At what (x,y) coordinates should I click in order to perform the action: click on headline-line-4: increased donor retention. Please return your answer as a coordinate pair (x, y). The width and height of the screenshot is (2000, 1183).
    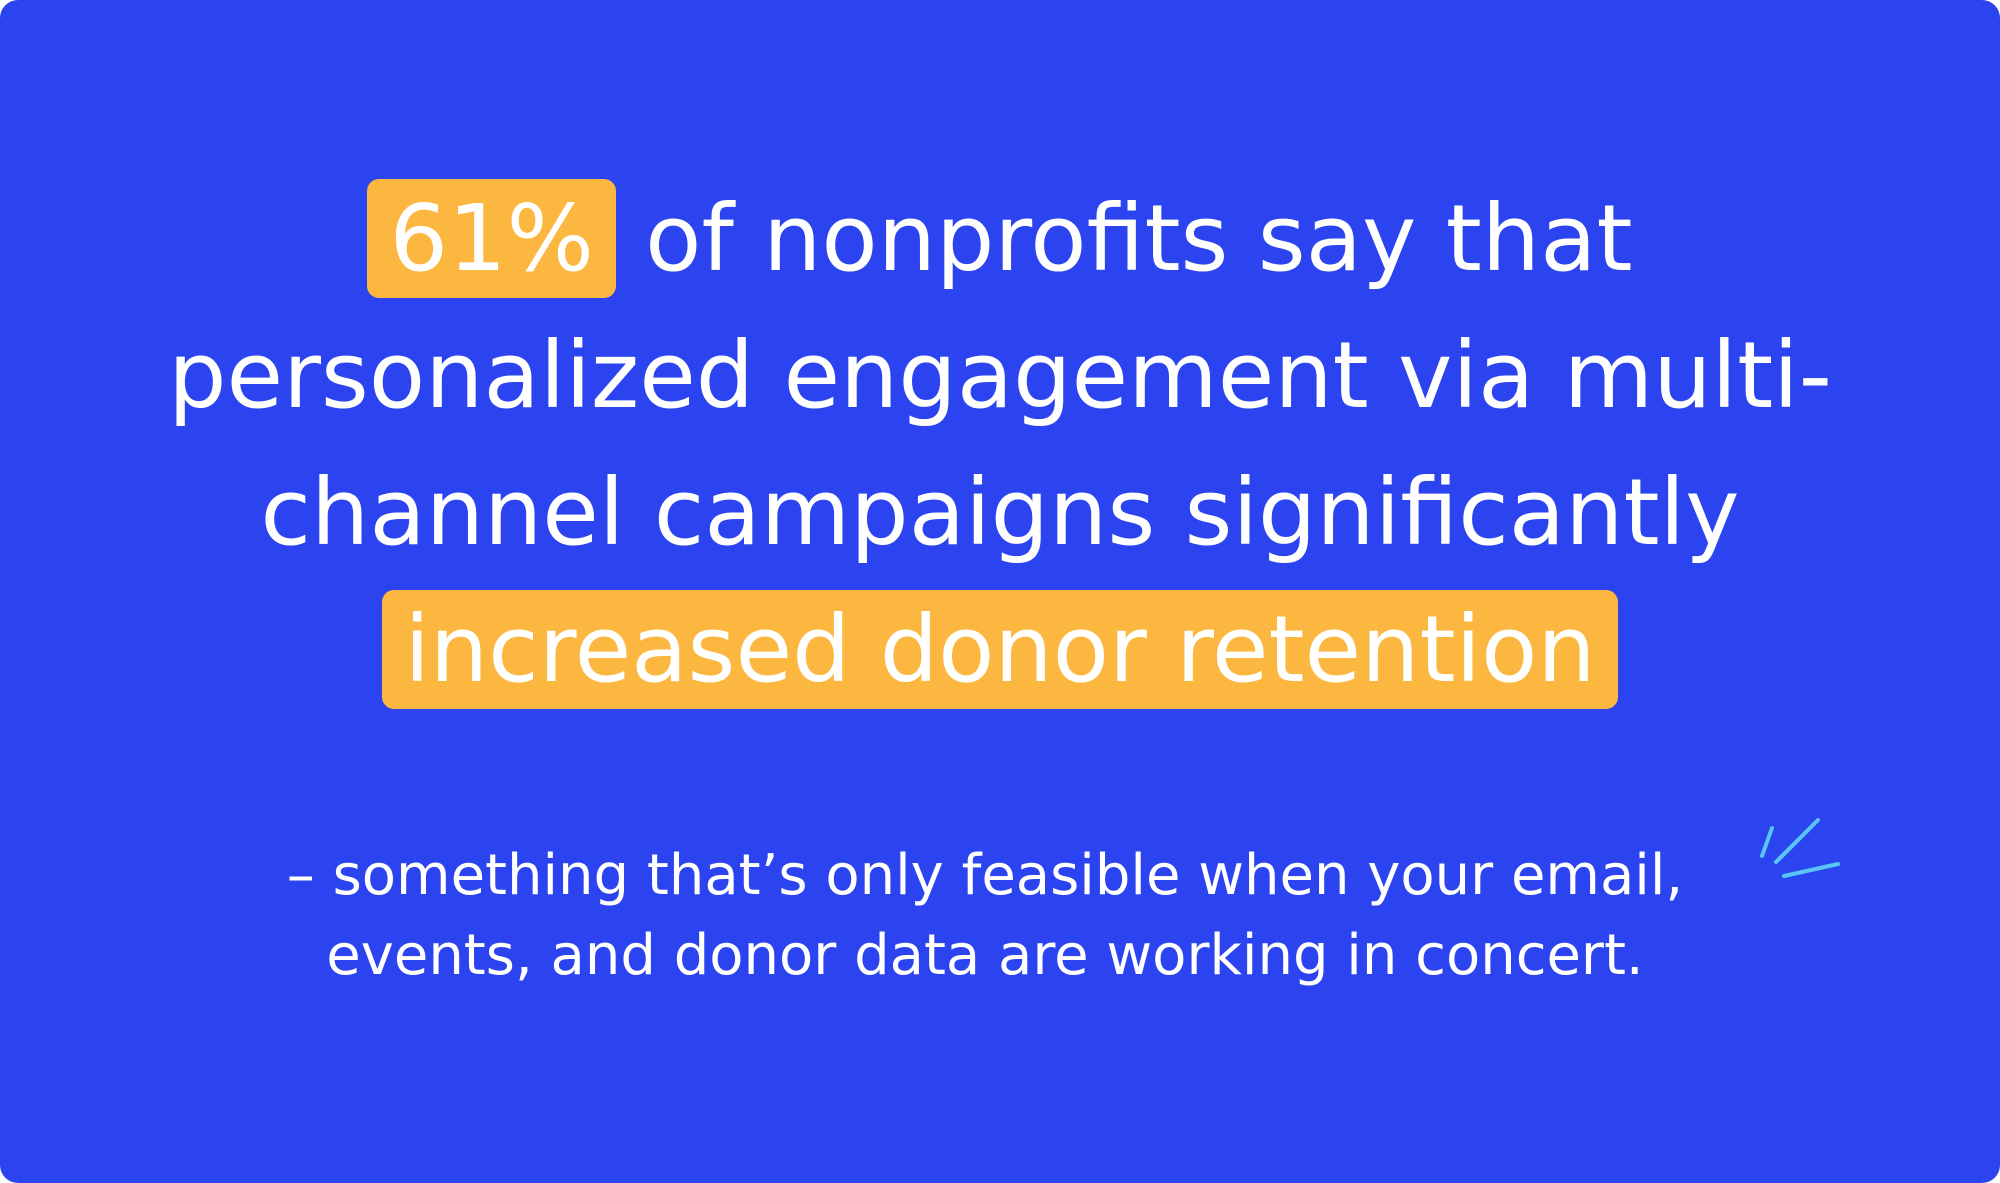
    Looking at the image, I should click on (1000, 649).